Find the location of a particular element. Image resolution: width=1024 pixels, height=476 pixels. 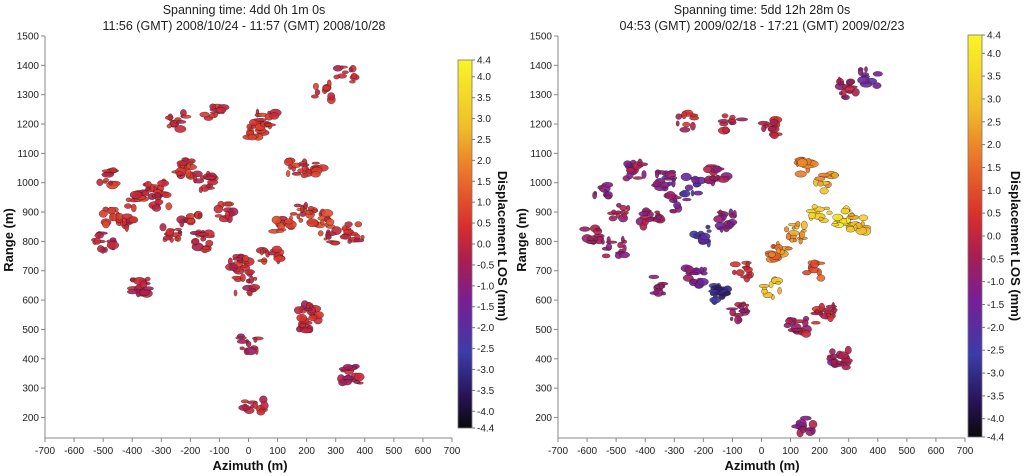

left-y-tick-label: 800 is located at coordinates (30, 242).